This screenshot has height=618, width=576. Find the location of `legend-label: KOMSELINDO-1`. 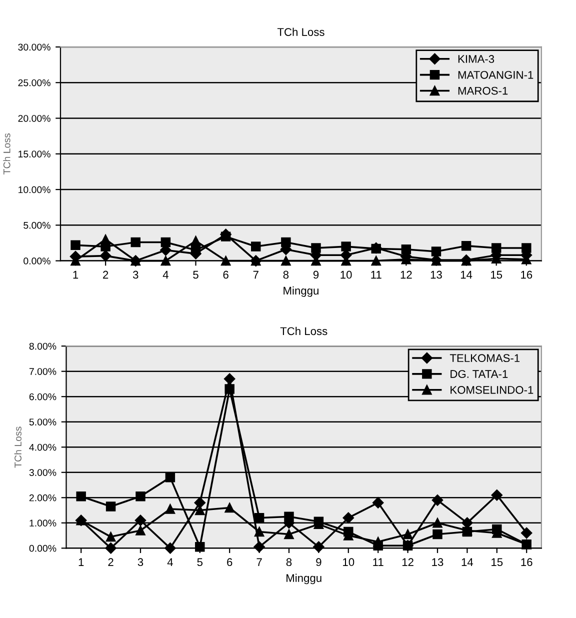

legend-label: KOMSELINDO-1 is located at coordinates (492, 390).